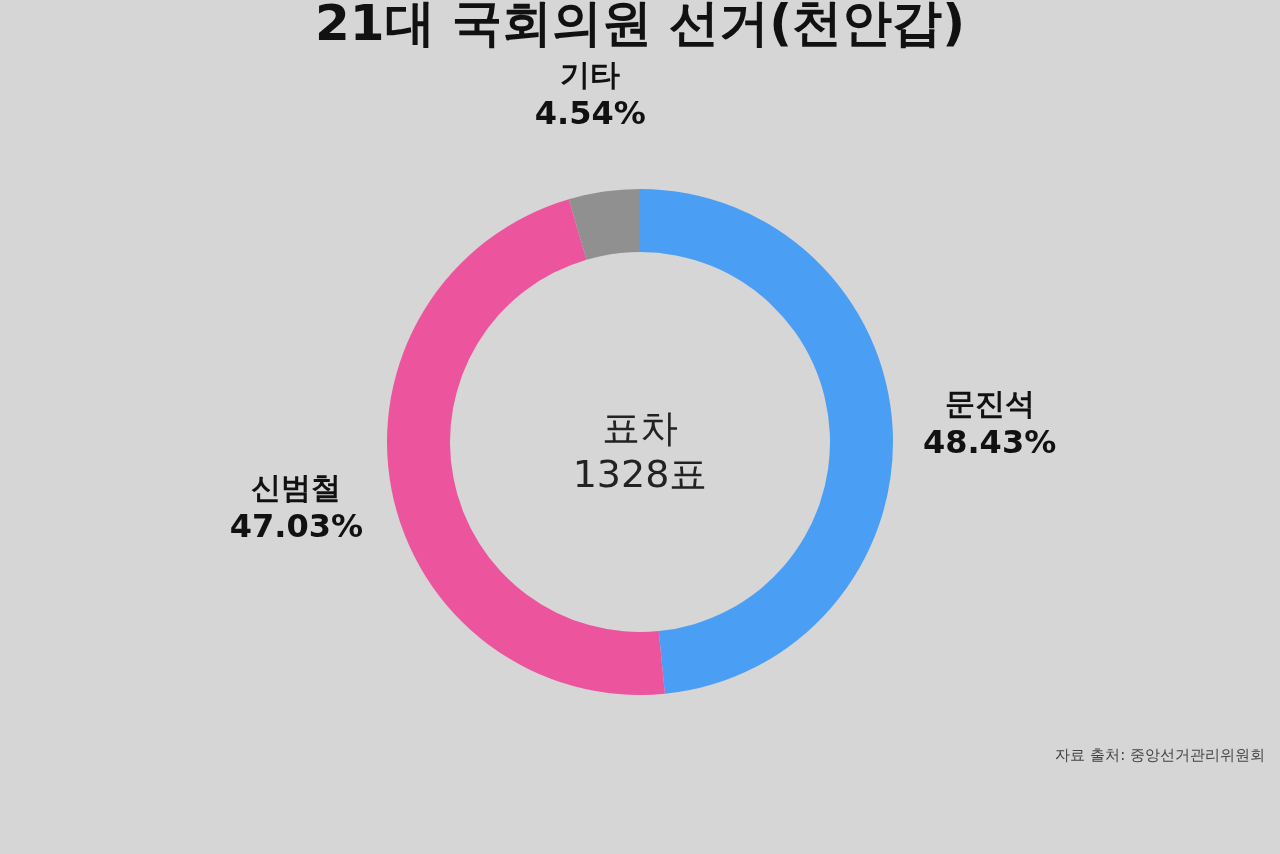 The width and height of the screenshot is (1280, 854). Describe the element at coordinates (640, 451) in the screenshot. I see `text: 표차 1328표` at that location.